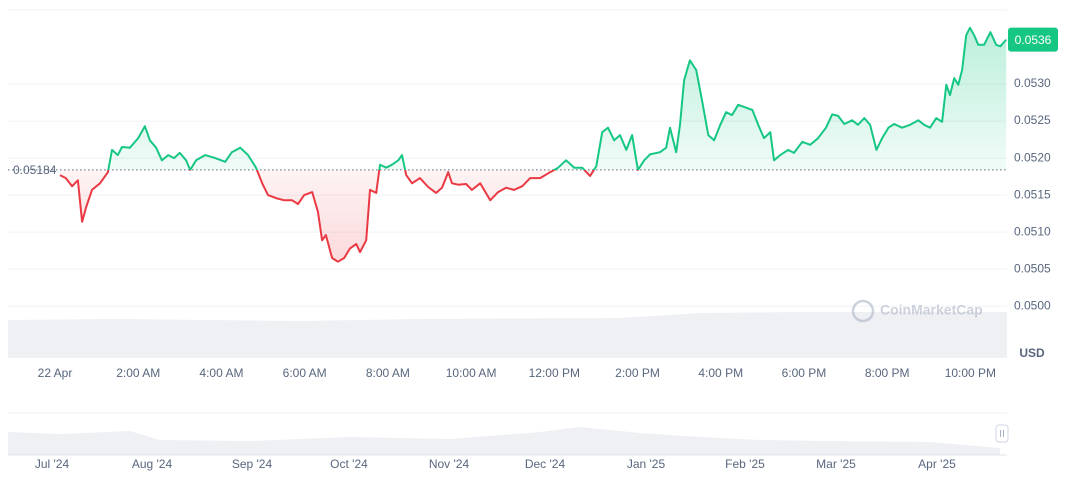 The width and height of the screenshot is (1072, 477). I want to click on watermark-text: CoinMarketCap, so click(931, 310).